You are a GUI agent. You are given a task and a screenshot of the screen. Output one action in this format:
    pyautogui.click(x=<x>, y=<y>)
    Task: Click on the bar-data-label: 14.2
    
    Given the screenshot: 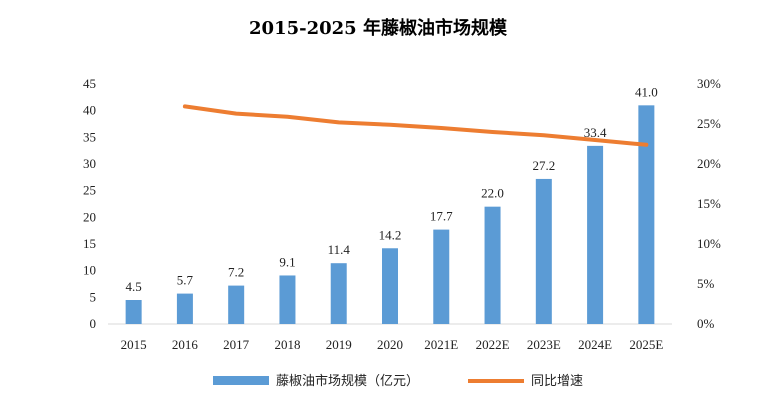 What is the action you would take?
    pyautogui.click(x=390, y=234)
    